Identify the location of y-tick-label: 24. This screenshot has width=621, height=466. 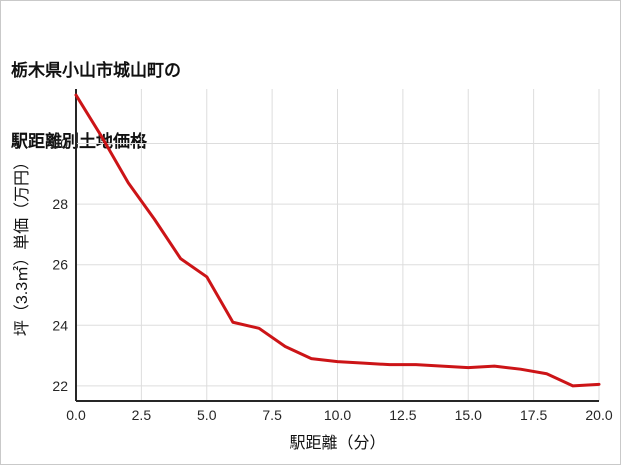
(60, 325).